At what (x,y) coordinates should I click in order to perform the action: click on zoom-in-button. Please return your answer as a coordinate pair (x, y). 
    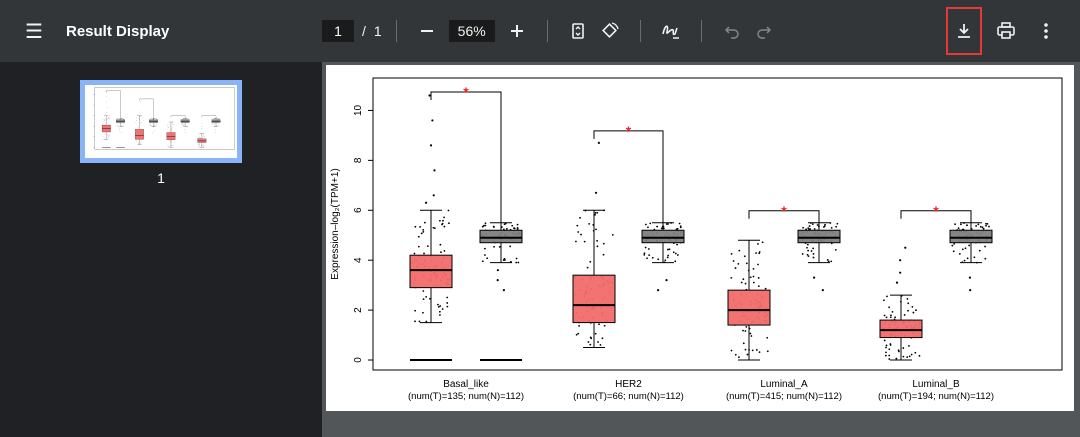
    Looking at the image, I should click on (517, 31).